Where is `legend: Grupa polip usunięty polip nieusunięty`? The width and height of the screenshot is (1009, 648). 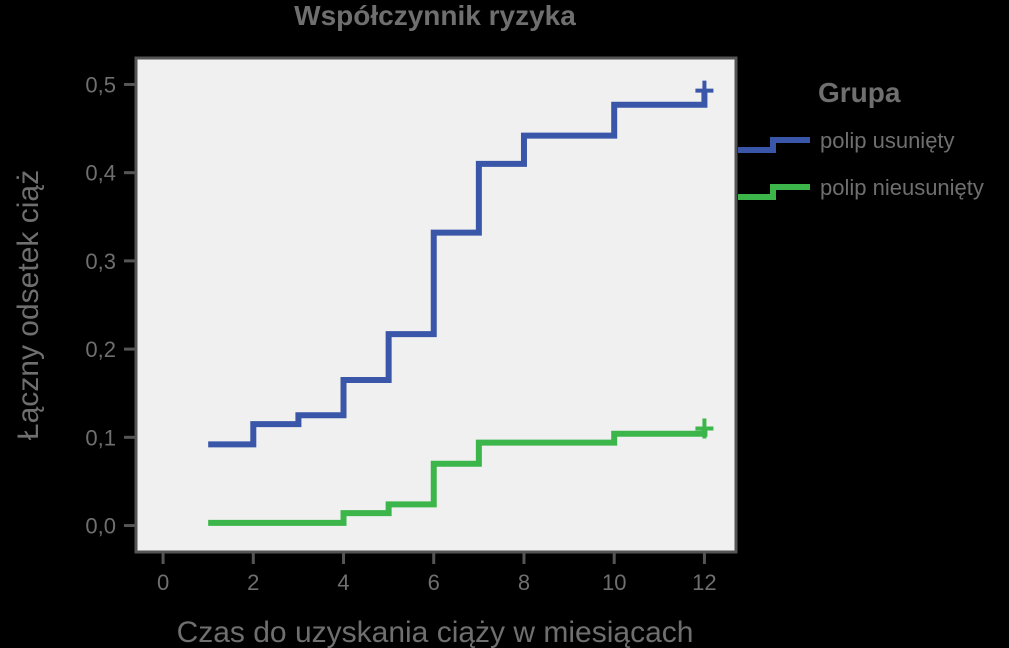 legend: Grupa polip usunięty polip nieusunięty is located at coordinates (861, 138).